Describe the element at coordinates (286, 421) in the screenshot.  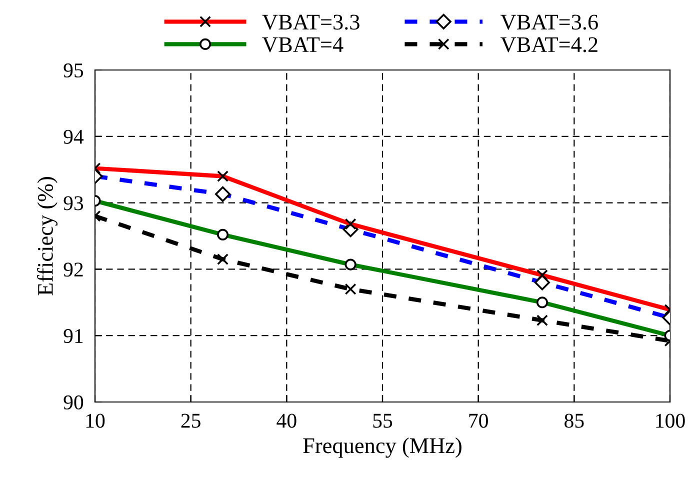
I see `x-tick-label: 40` at that location.